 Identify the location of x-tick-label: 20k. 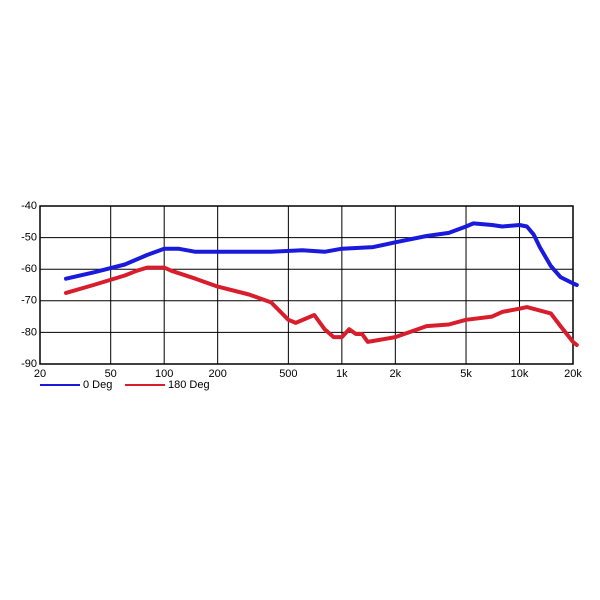
(573, 374).